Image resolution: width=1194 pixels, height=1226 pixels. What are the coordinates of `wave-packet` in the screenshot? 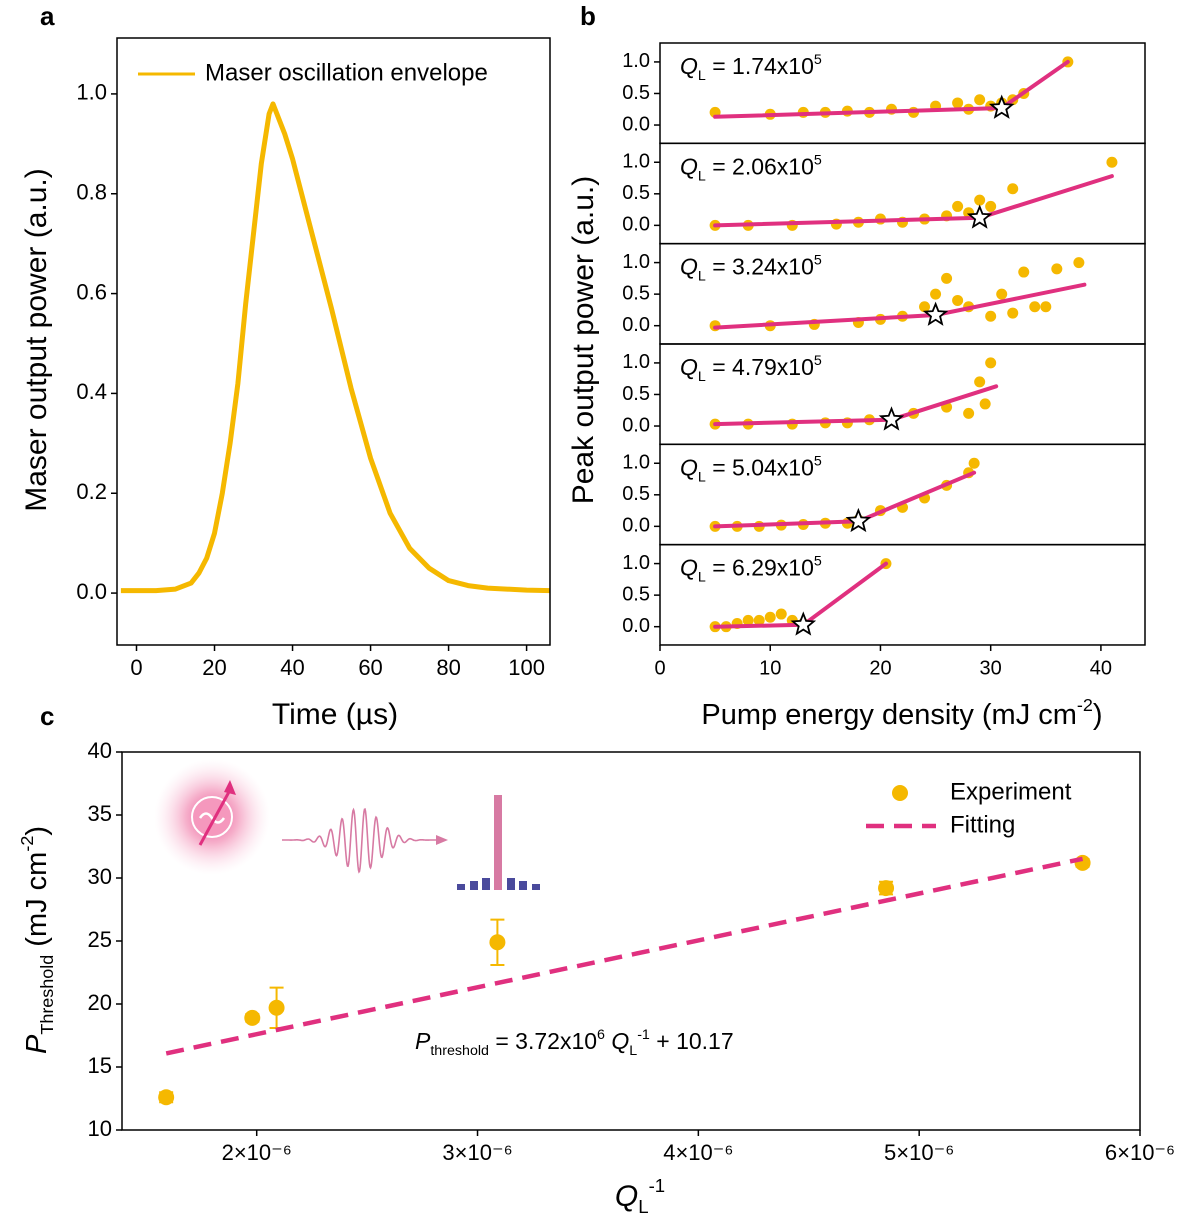 It's located at (362, 840).